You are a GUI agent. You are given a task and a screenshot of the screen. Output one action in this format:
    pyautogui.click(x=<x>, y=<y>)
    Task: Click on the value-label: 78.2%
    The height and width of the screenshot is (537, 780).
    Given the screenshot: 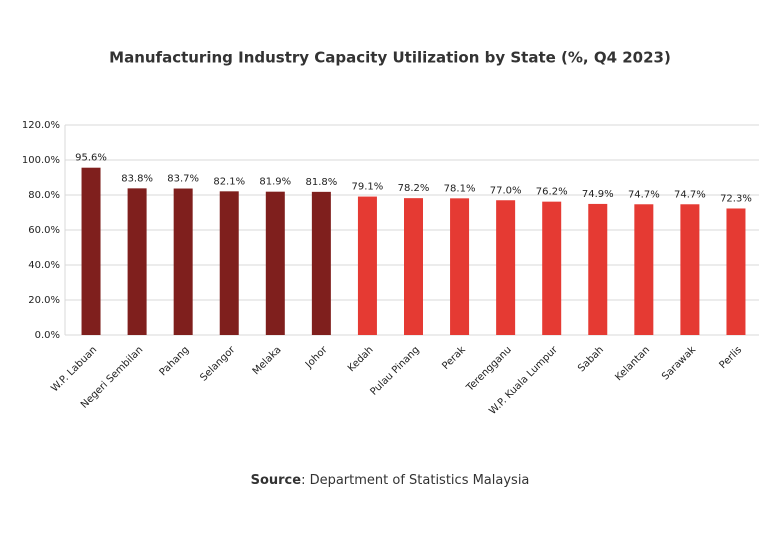 What is the action you would take?
    pyautogui.click(x=414, y=188)
    